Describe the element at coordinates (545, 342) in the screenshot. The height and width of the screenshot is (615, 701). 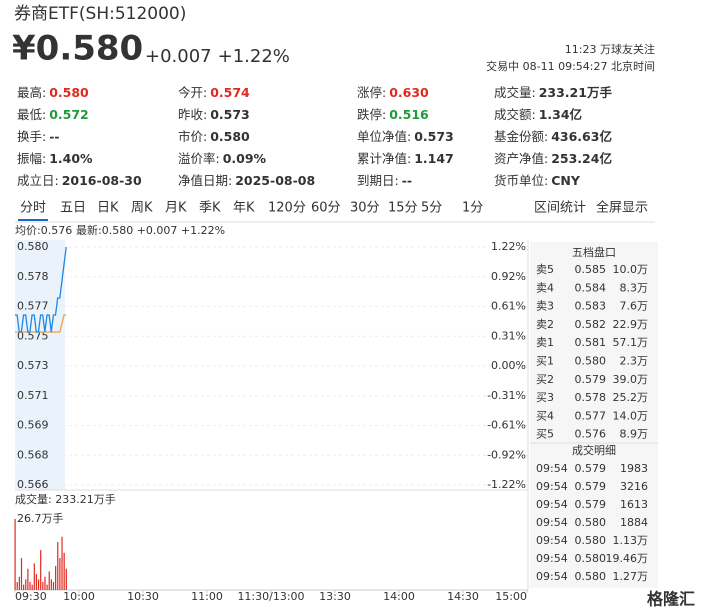
I see `ob-level: 卖1` at that location.